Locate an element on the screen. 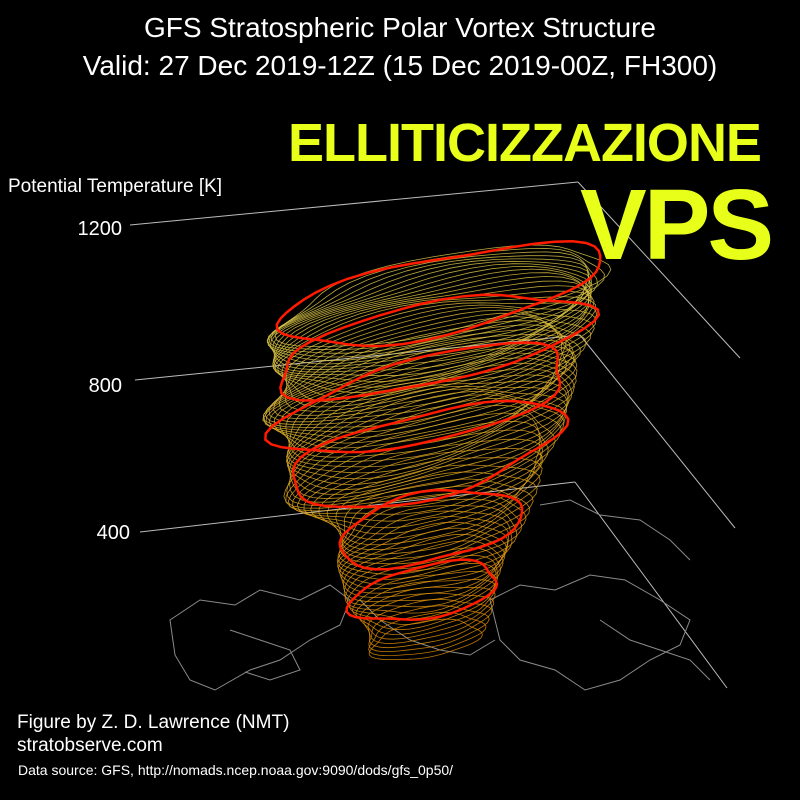 This screenshot has width=800, height=800. figure-title: GFS Stratospheric Polar Vortex Structure is located at coordinates (400, 27).